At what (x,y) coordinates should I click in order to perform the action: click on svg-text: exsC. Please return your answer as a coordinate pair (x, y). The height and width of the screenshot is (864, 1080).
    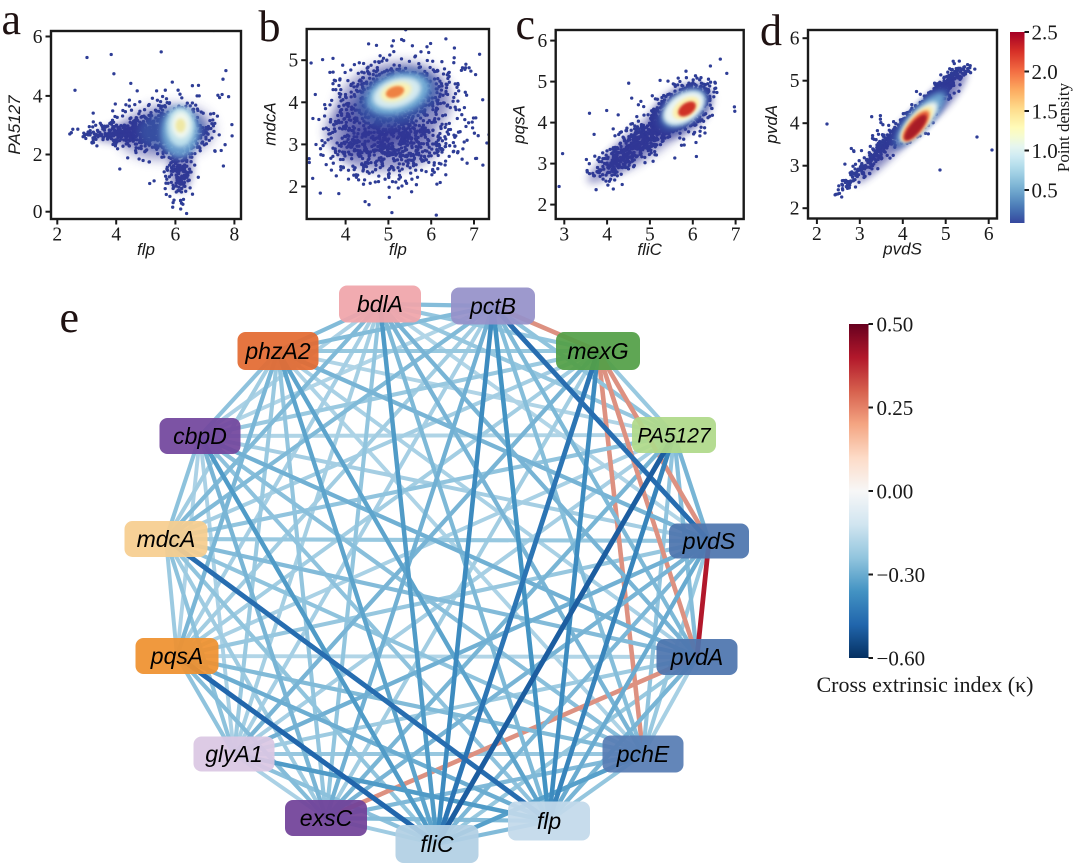
    Looking at the image, I should click on (326, 818).